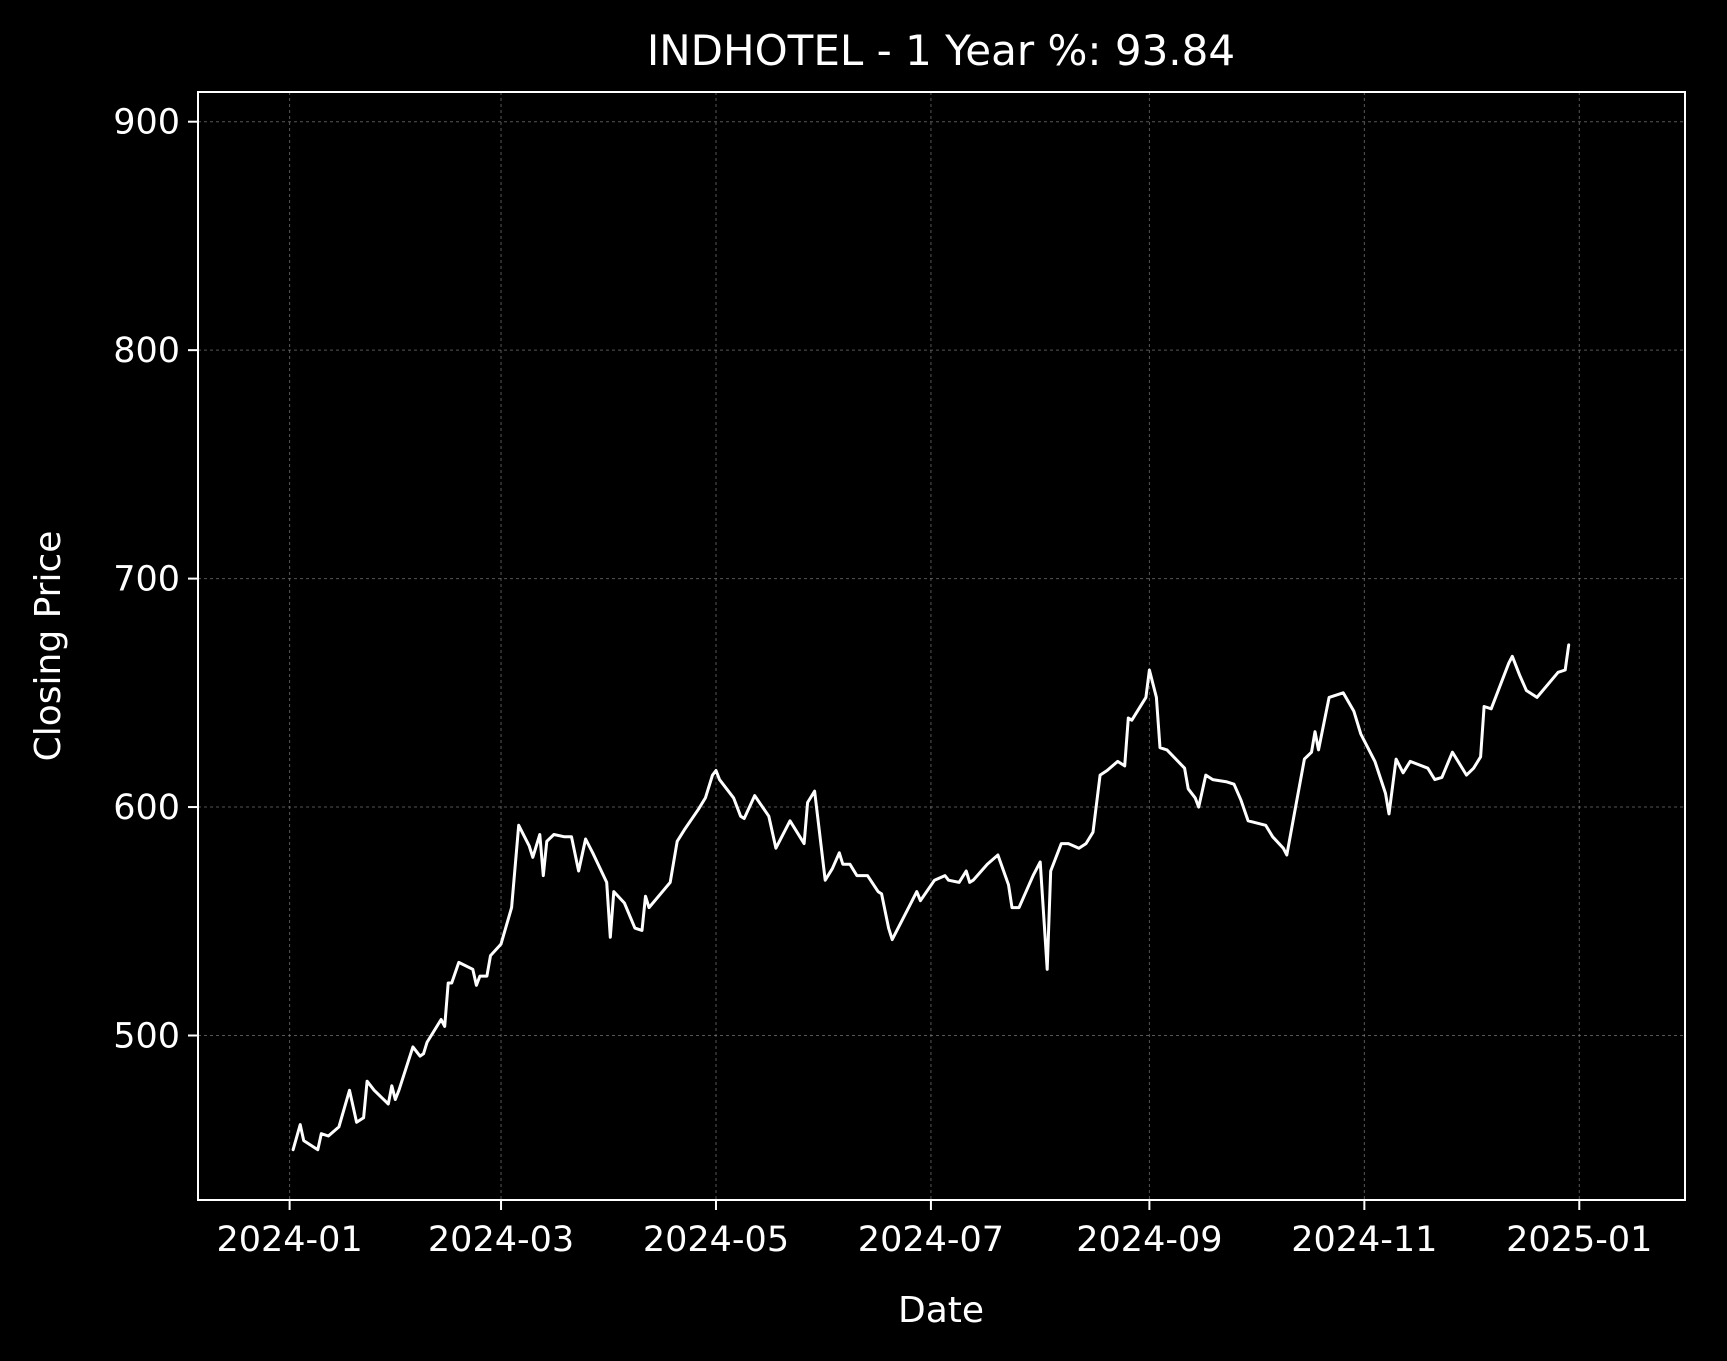  I want to click on x-tick-label: 2024-11, so click(1364, 1240).